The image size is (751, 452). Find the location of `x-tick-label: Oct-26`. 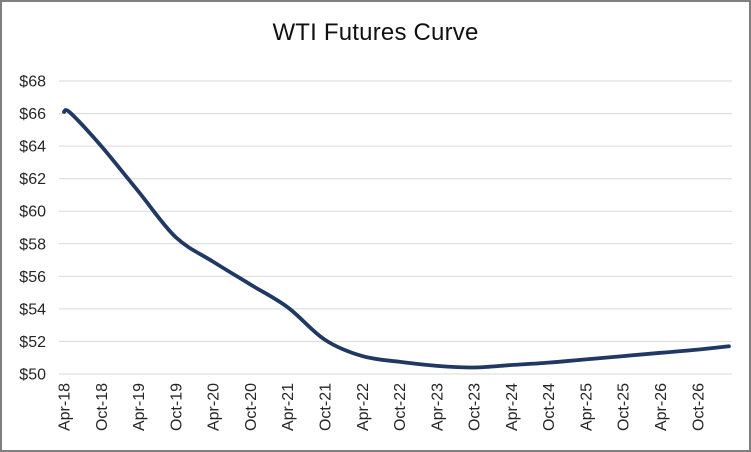

x-tick-label: Oct-26 is located at coordinates (698, 407).